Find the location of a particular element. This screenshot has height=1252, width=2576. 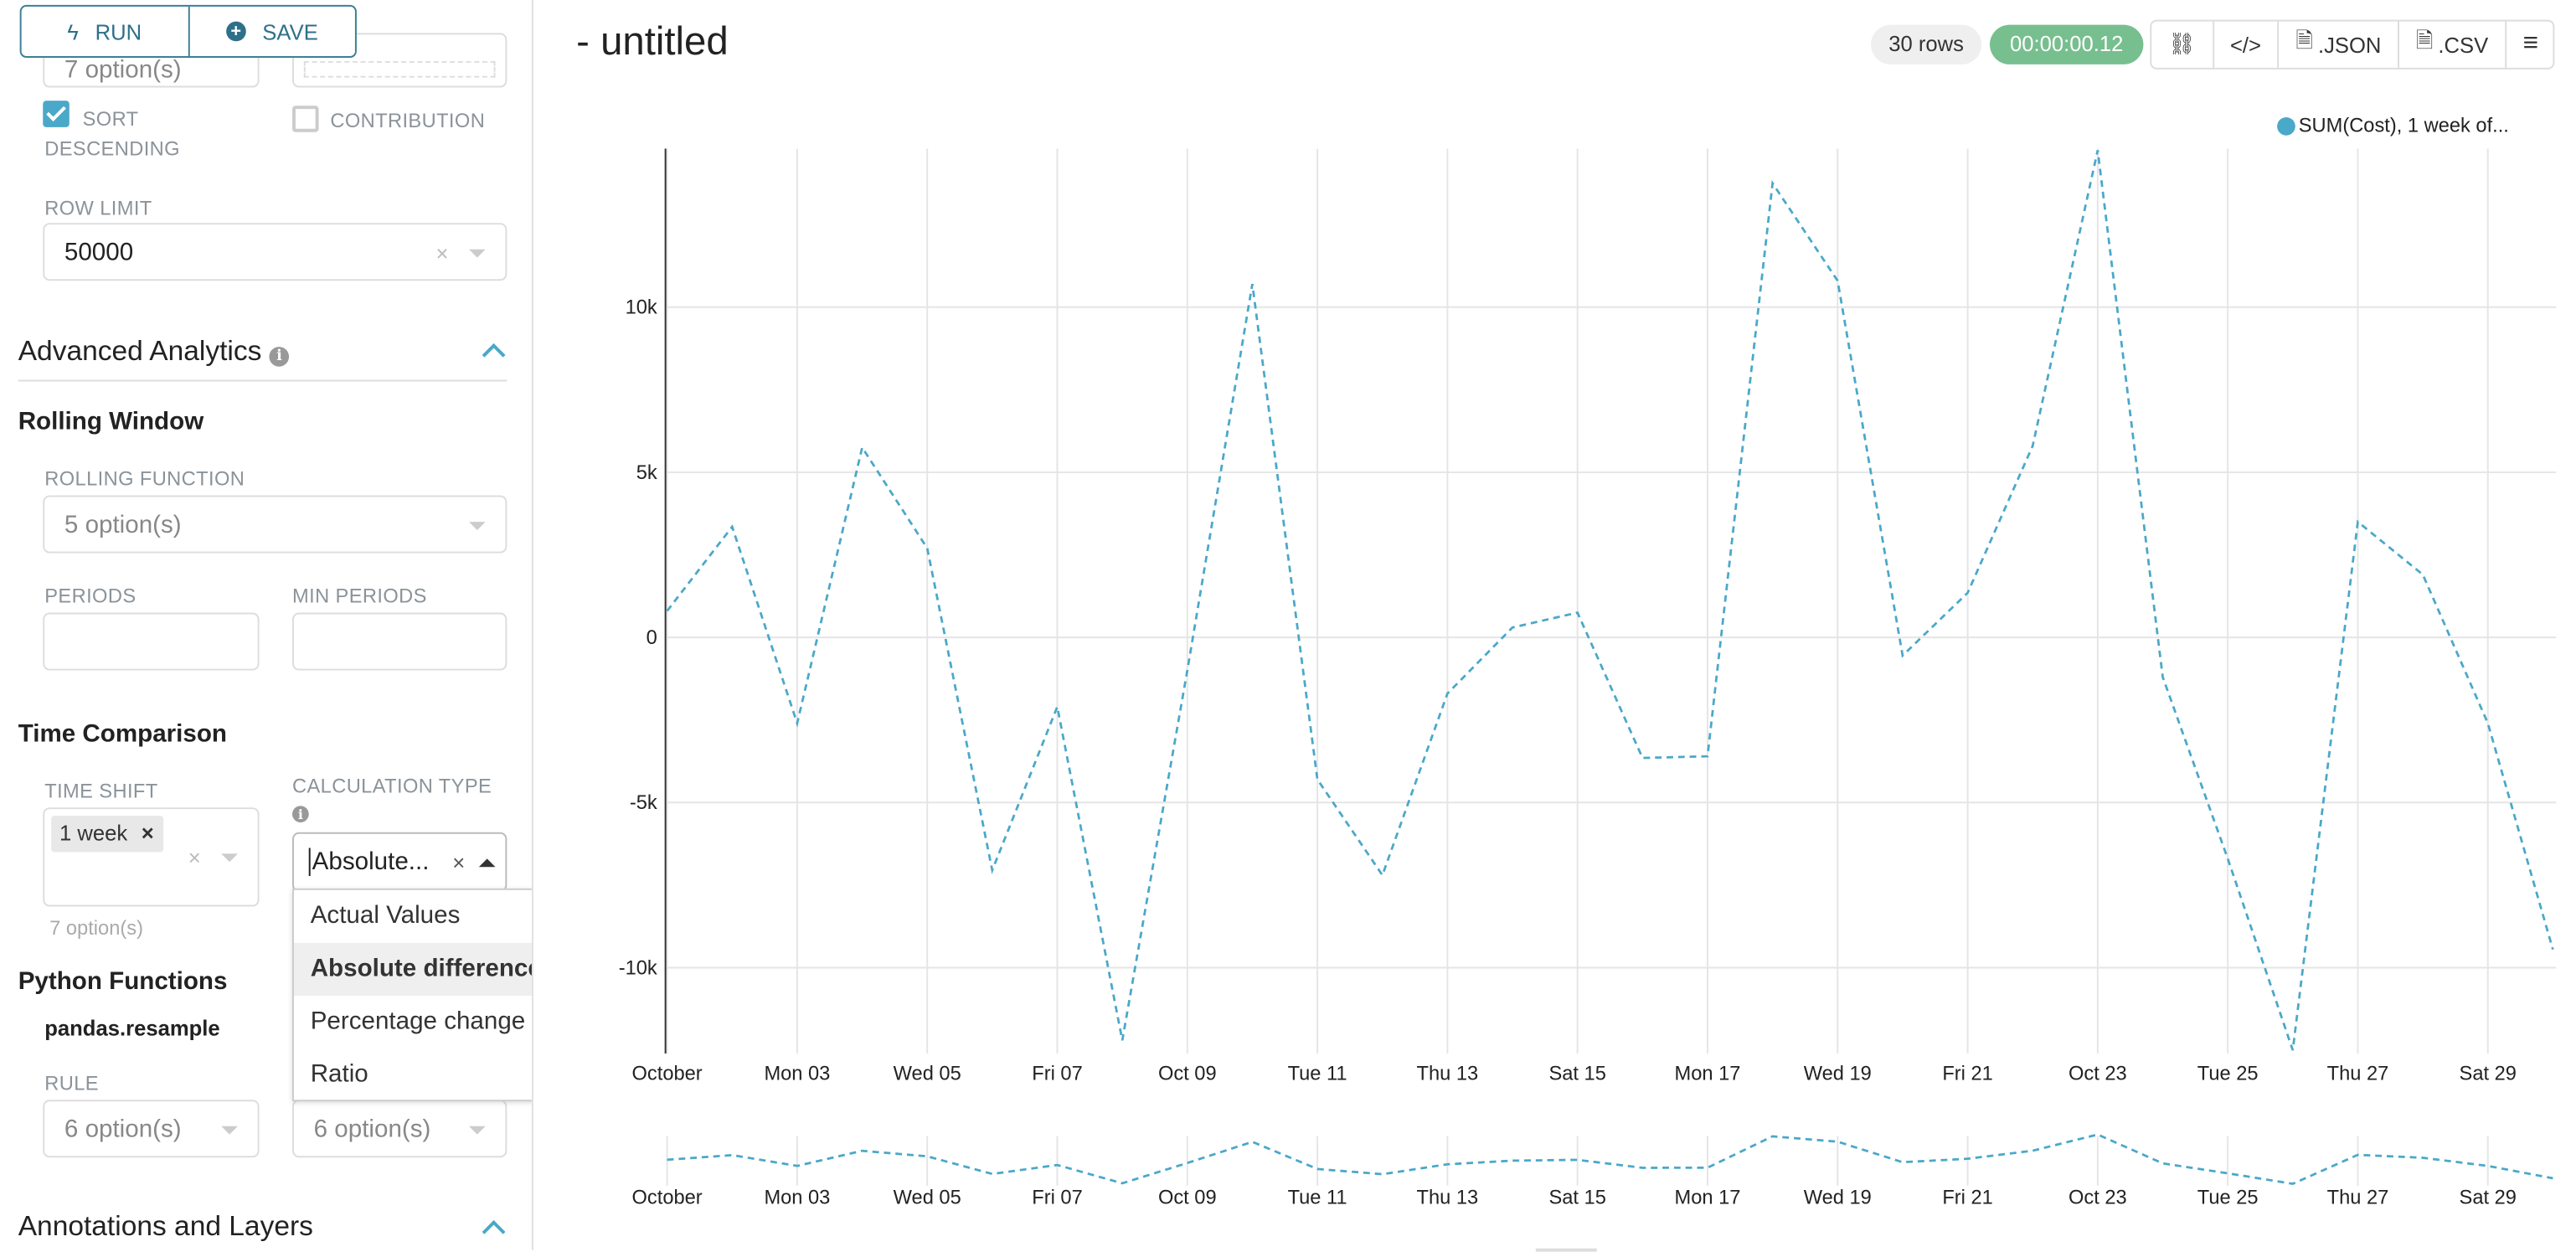

y-tick-label: -5k is located at coordinates (643, 803).